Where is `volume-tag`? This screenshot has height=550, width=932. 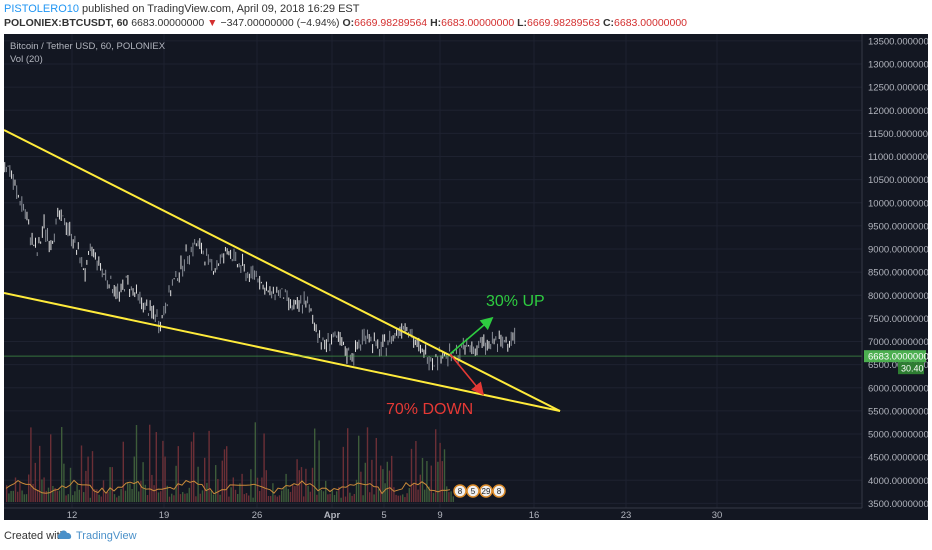 volume-tag is located at coordinates (911, 368).